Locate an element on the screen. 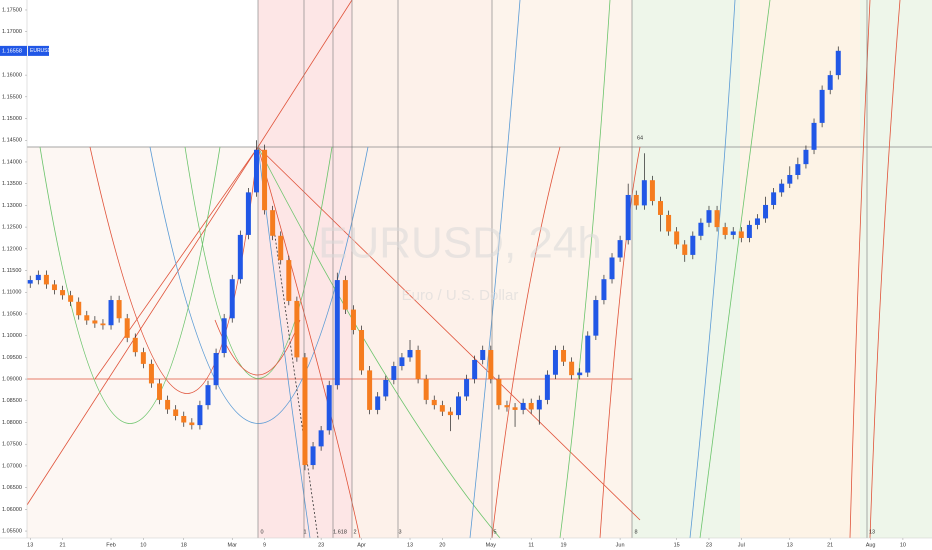 This screenshot has height=550, width=932. y-tick-label: 1.06500 is located at coordinates (12, 488).